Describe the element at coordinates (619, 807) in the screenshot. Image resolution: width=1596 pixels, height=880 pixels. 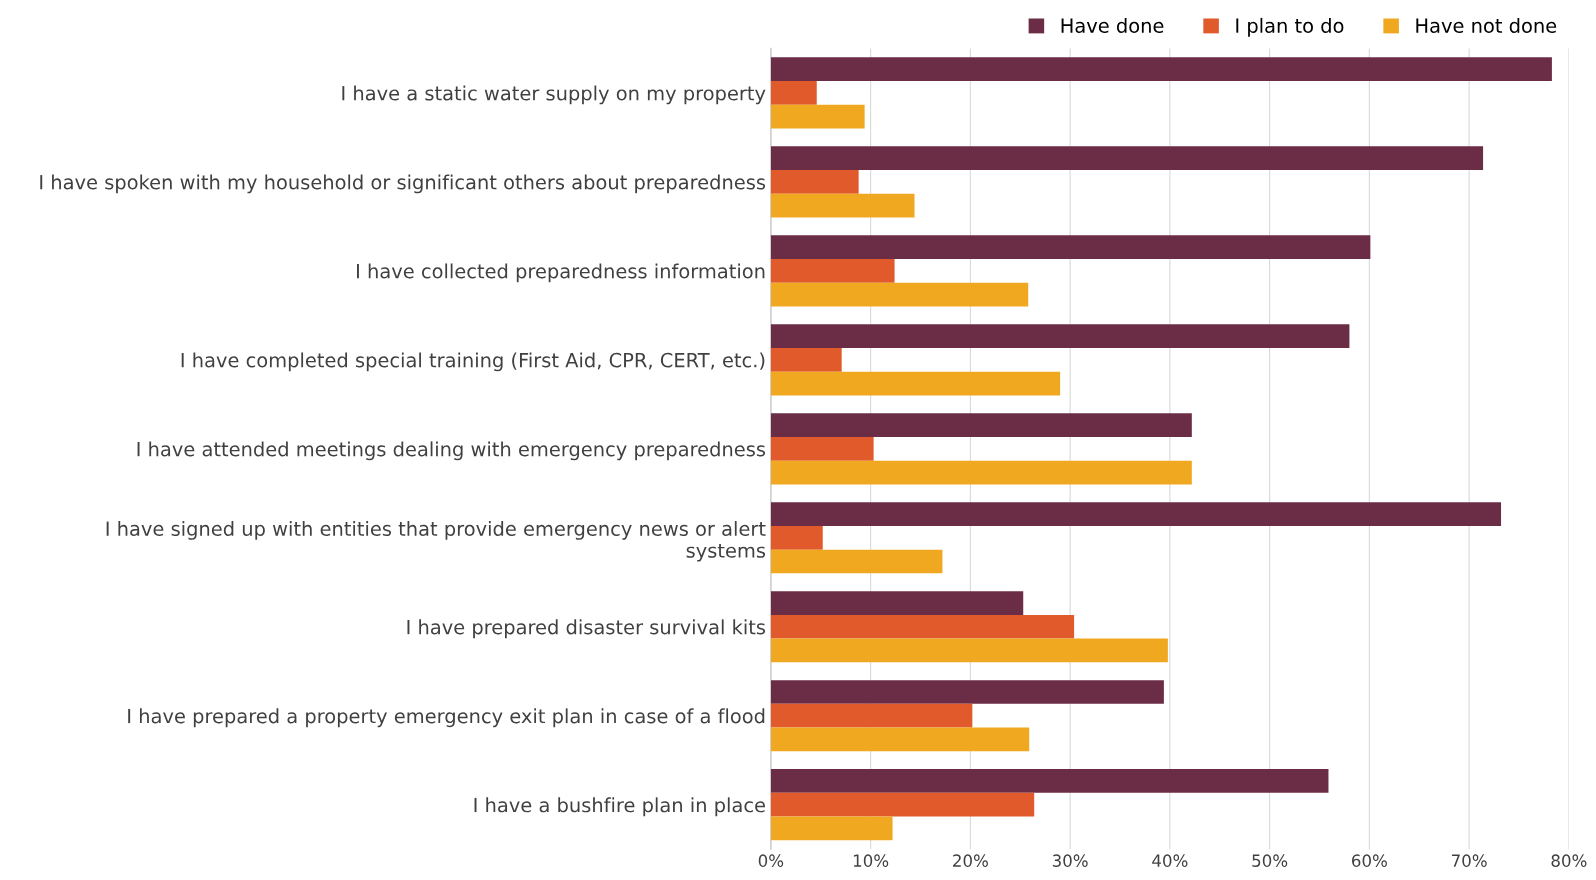
I see `y-tick-label: I have a bushfire plan in place` at that location.